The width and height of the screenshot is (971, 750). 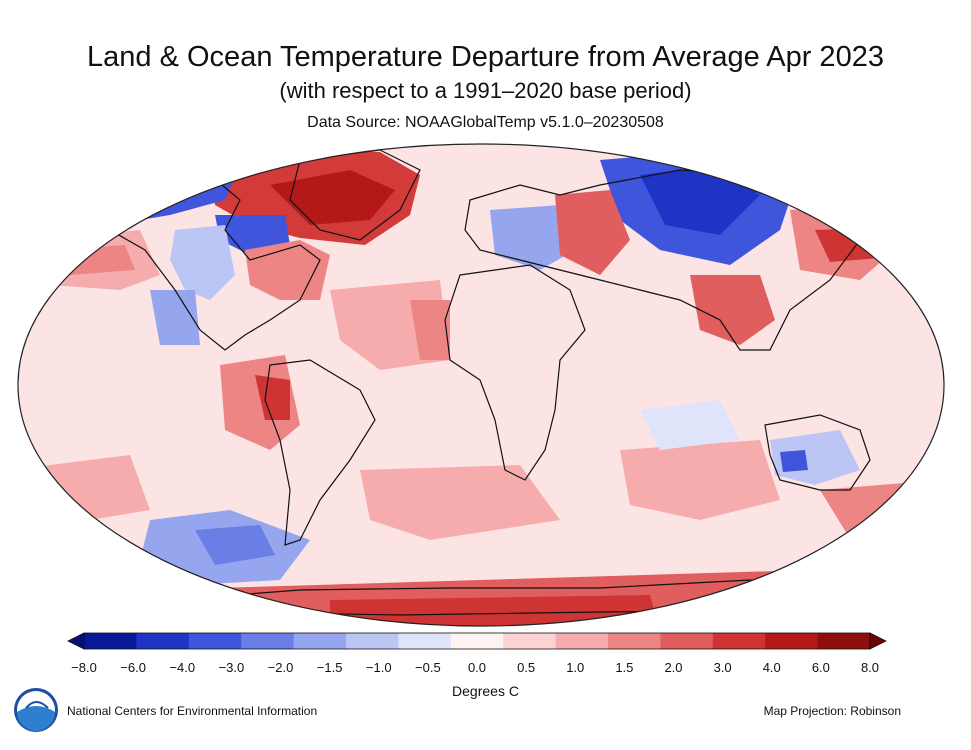 I want to click on north-america-outline, so click(x=207, y=262).